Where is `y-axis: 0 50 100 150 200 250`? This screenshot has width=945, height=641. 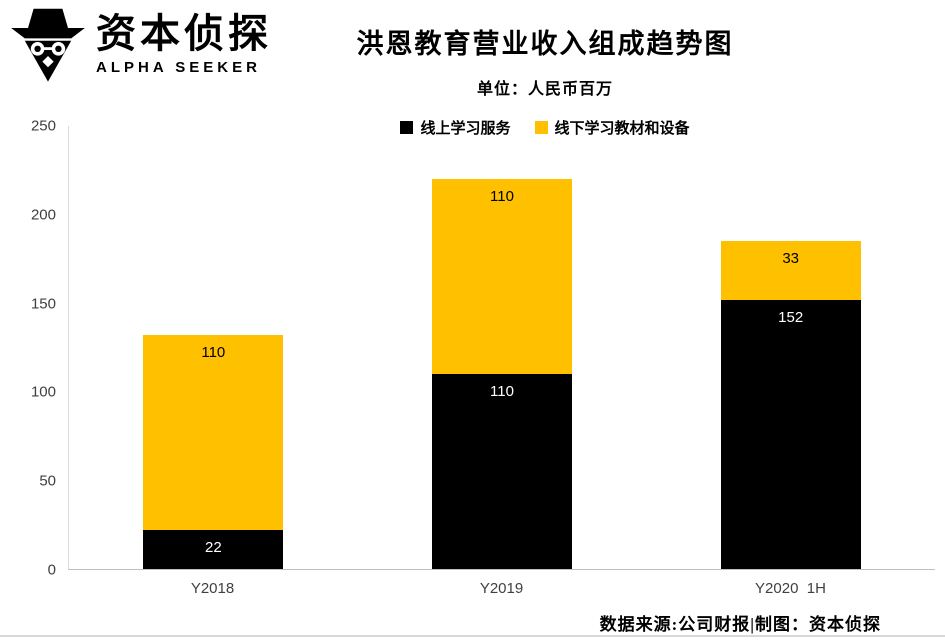 y-axis: 0 50 100 150 200 250 is located at coordinates (31, 348).